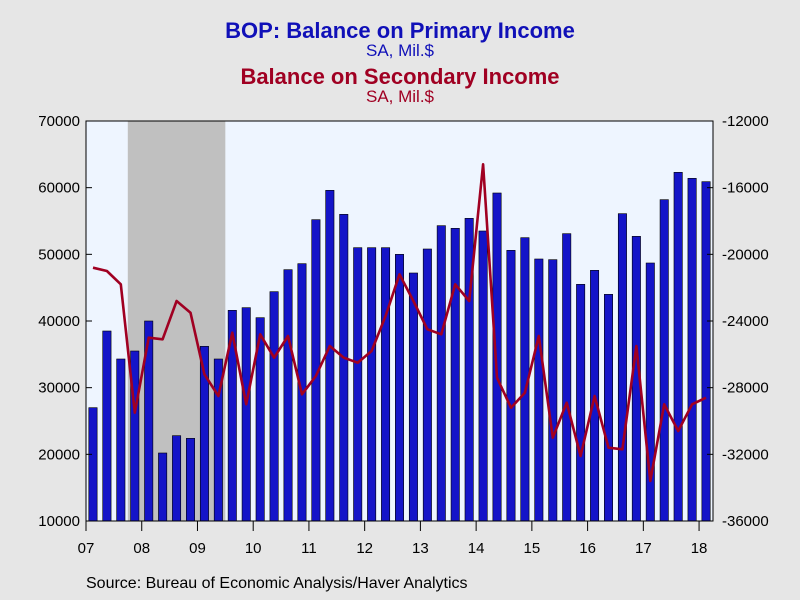 Image resolution: width=800 pixels, height=600 pixels. I want to click on left-axis-tick-label: 60000, so click(59, 188).